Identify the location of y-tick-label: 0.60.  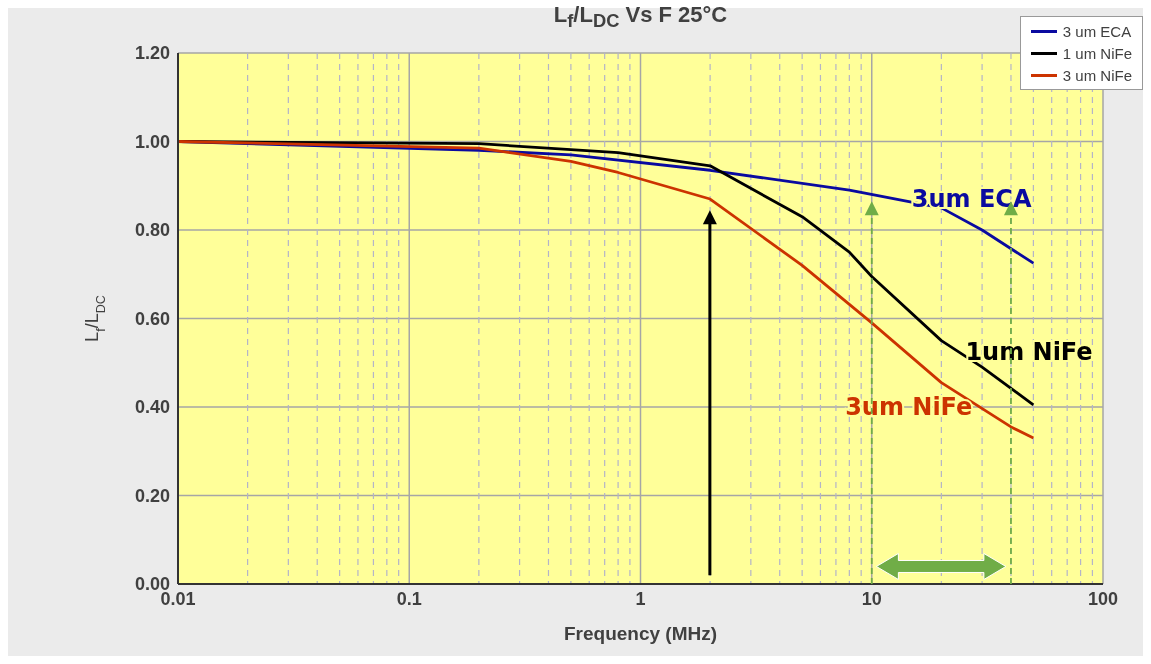
(152, 318).